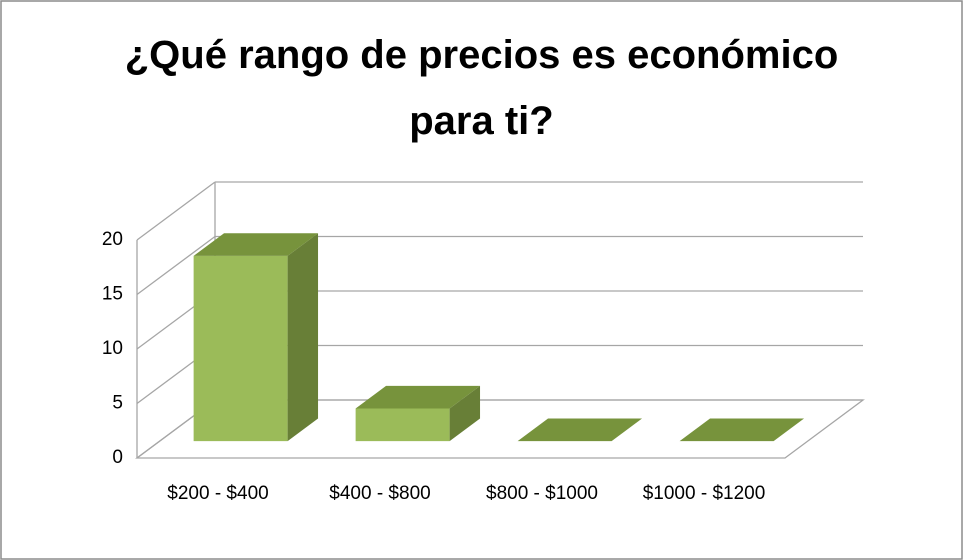 The image size is (963, 560). What do you see at coordinates (218, 493) in the screenshot?
I see `x-tick-label: $200 - $400` at bounding box center [218, 493].